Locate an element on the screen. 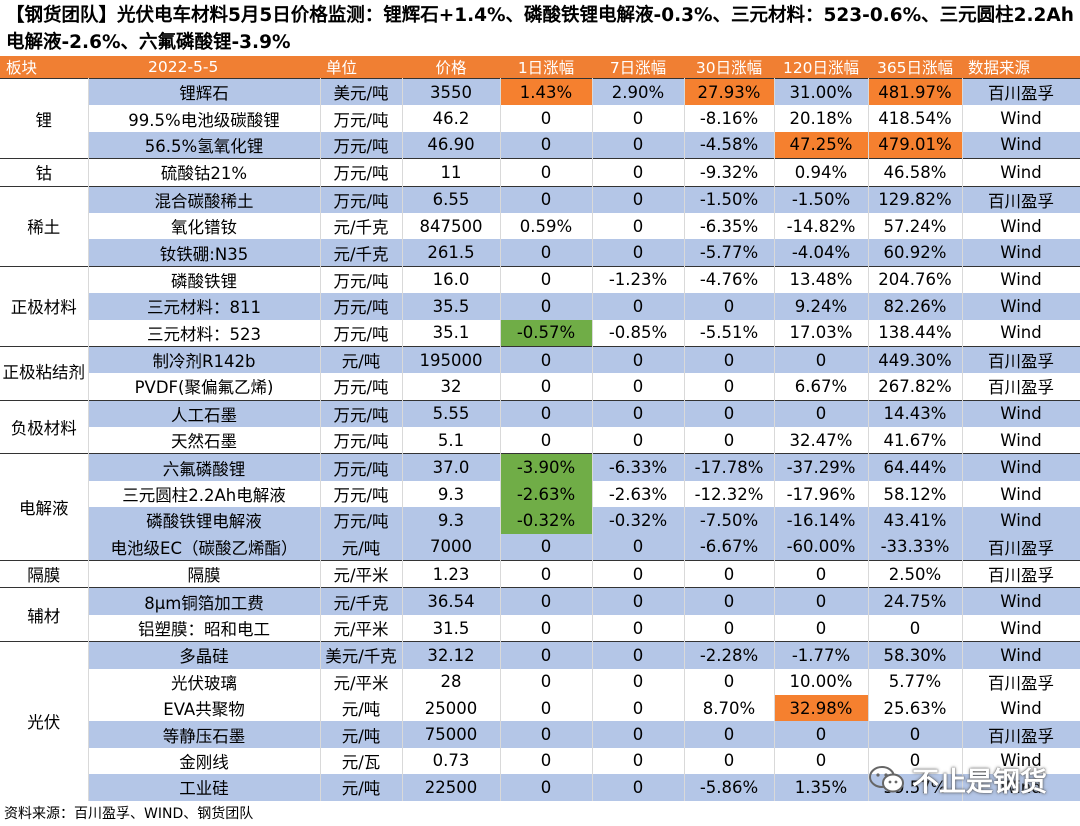  price-cell: 847500 is located at coordinates (451, 226).